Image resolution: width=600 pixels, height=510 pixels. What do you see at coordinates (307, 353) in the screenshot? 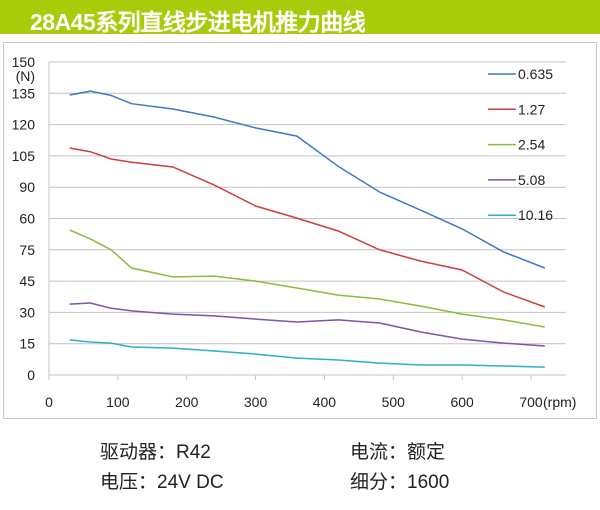
I see `series-line-10.16` at bounding box center [307, 353].